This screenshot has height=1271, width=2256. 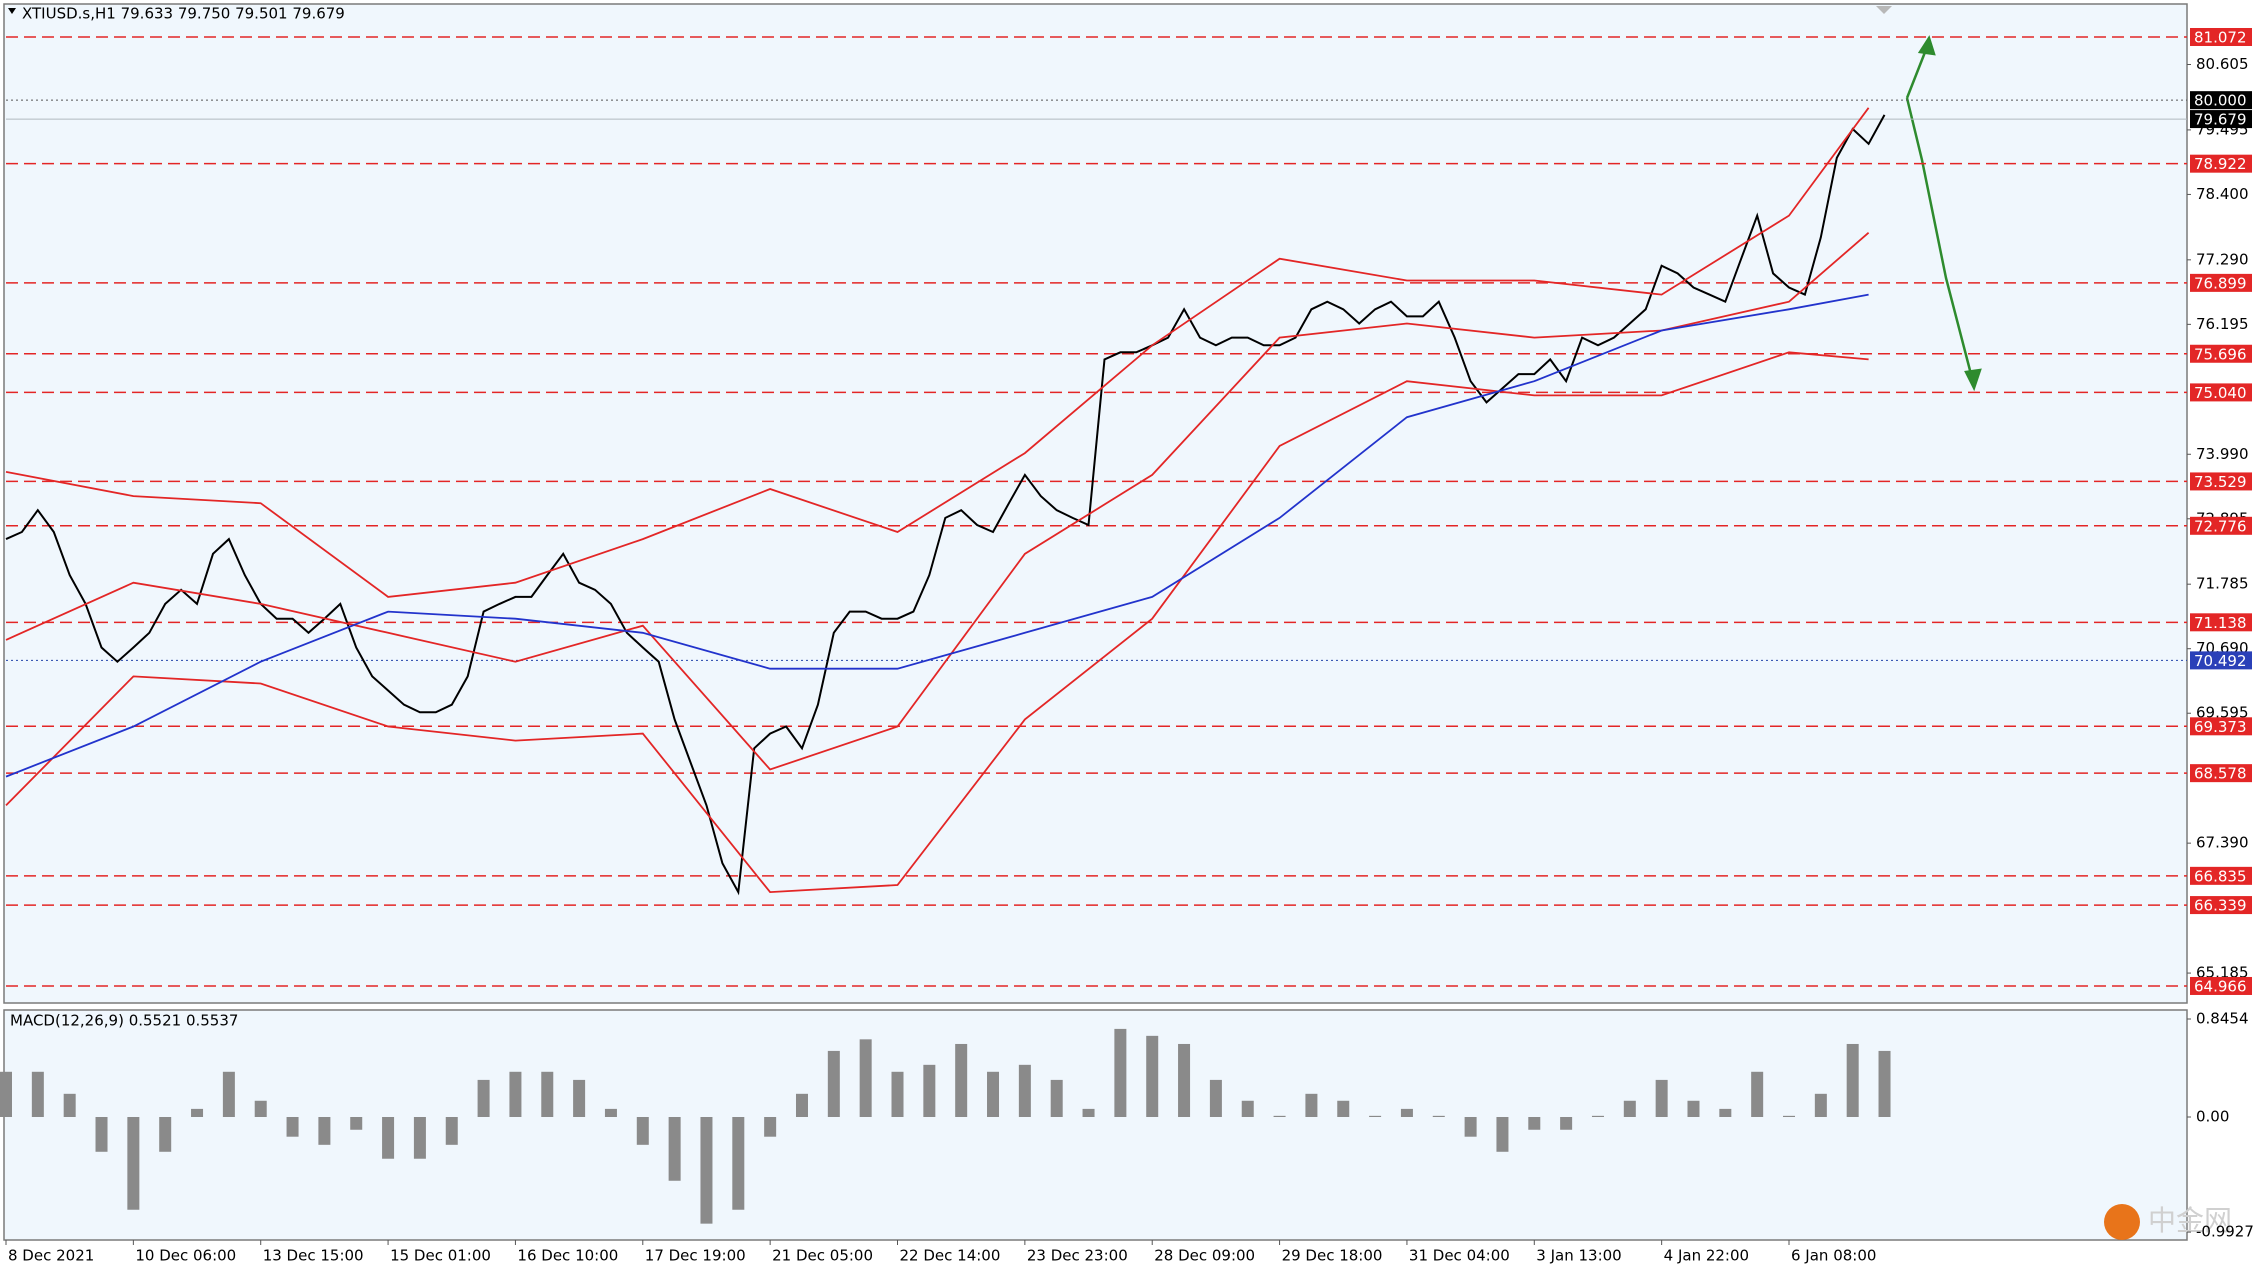 I want to click on level-label: 69.373, so click(x=2220, y=727).